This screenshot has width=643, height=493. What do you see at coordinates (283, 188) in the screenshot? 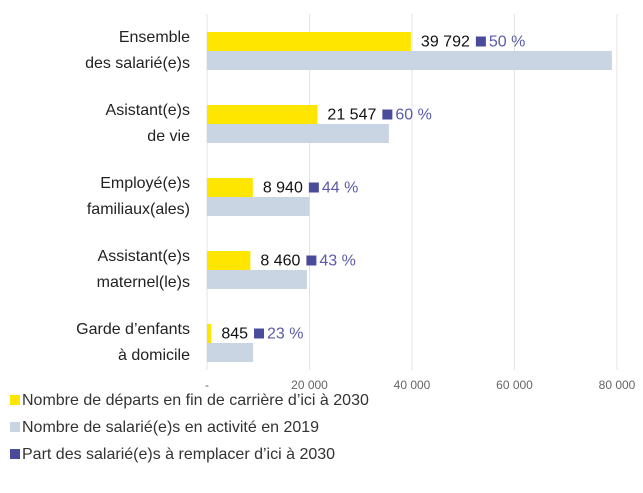
I see `value-label: 8 940` at bounding box center [283, 188].